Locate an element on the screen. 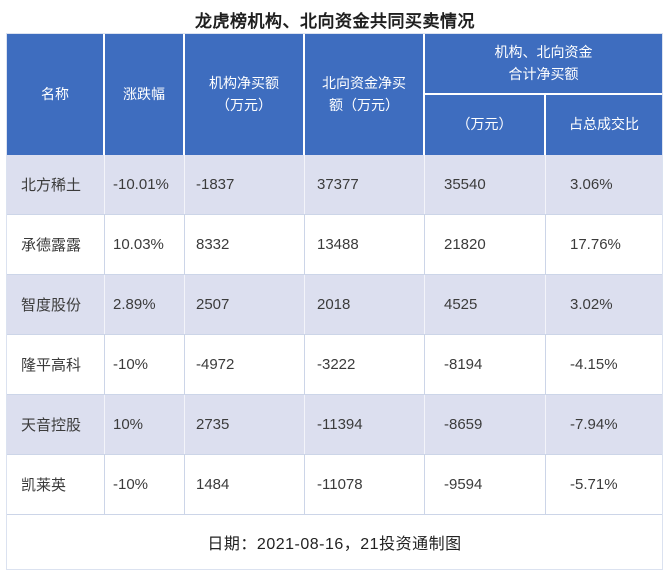  total-net-cell: 35540 is located at coordinates (485, 184).